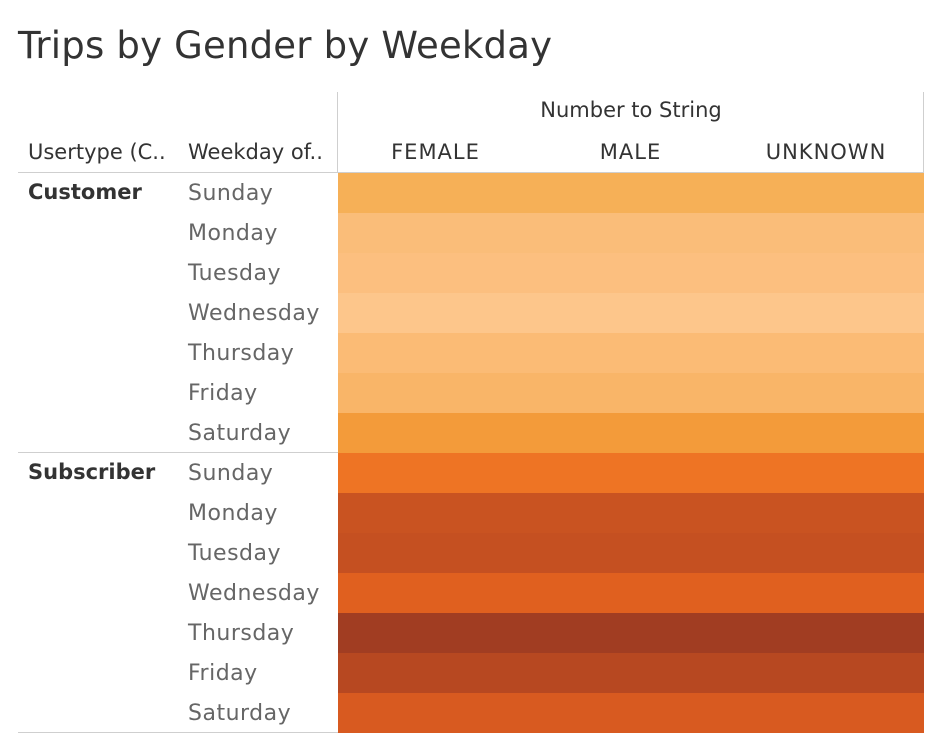 The height and width of the screenshot is (748, 944). What do you see at coordinates (471, 172) in the screenshot?
I see `header-divider-horizontal` at bounding box center [471, 172].